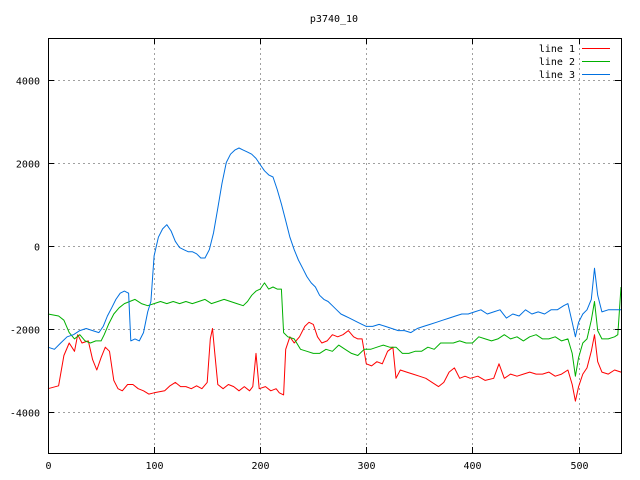  Describe the element at coordinates (25, 331) in the screenshot. I see `y-tick-label: -2000` at that location.